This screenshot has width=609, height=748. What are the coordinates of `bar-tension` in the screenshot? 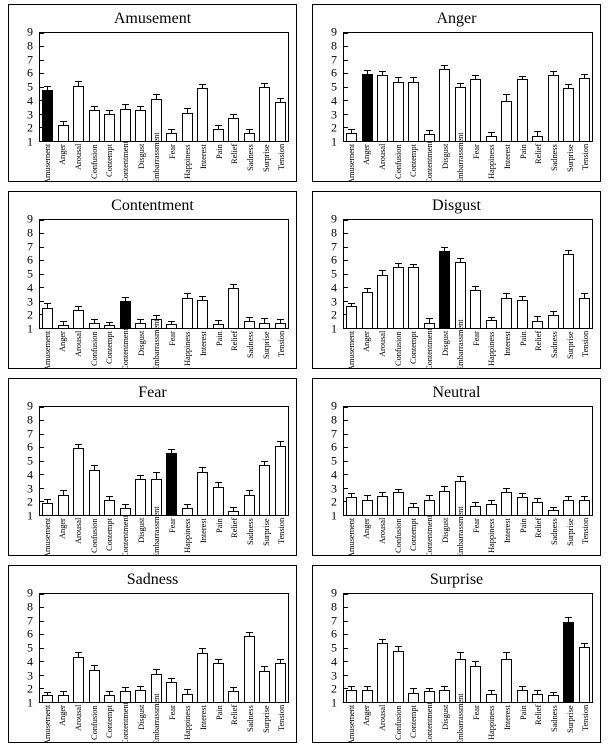 It's located at (584, 507).